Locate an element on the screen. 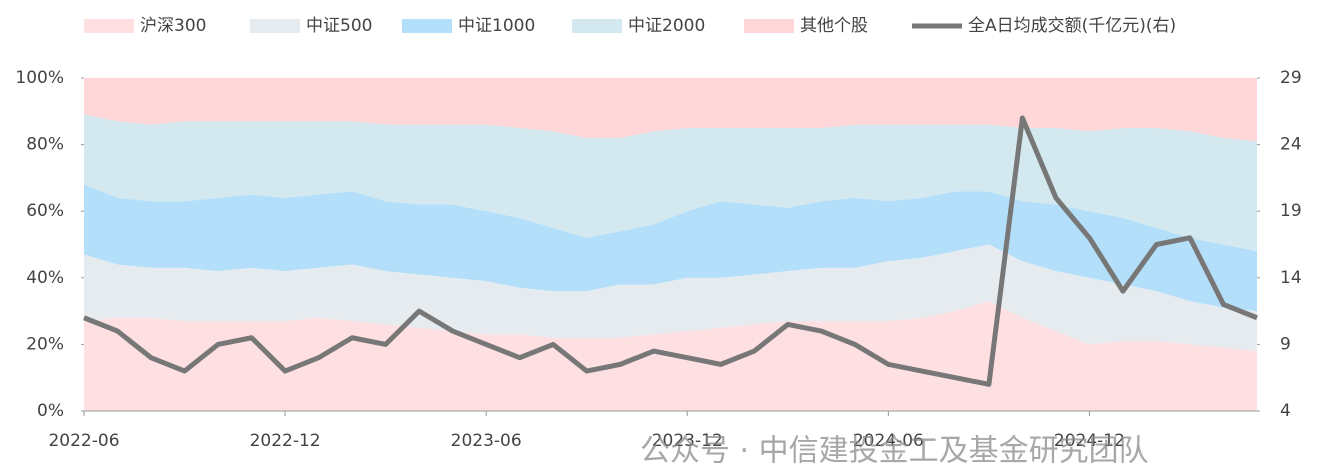 Image resolution: width=1320 pixels, height=471 pixels. x-tick-label: 2022-12 is located at coordinates (285, 441).